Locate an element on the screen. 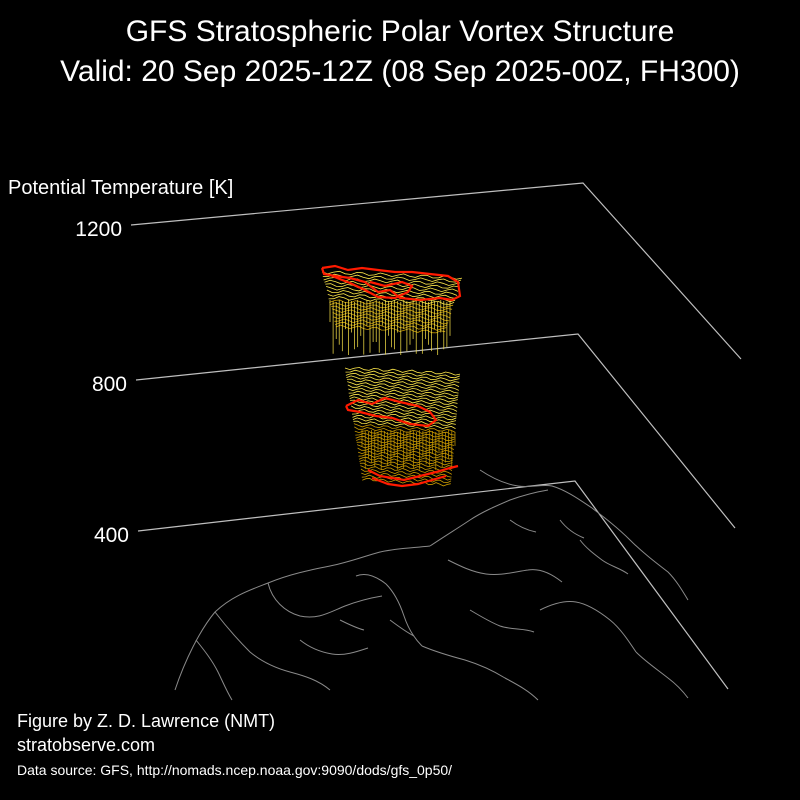 The width and height of the screenshot is (800, 800). vortex-layer-lower is located at coordinates (402, 427).